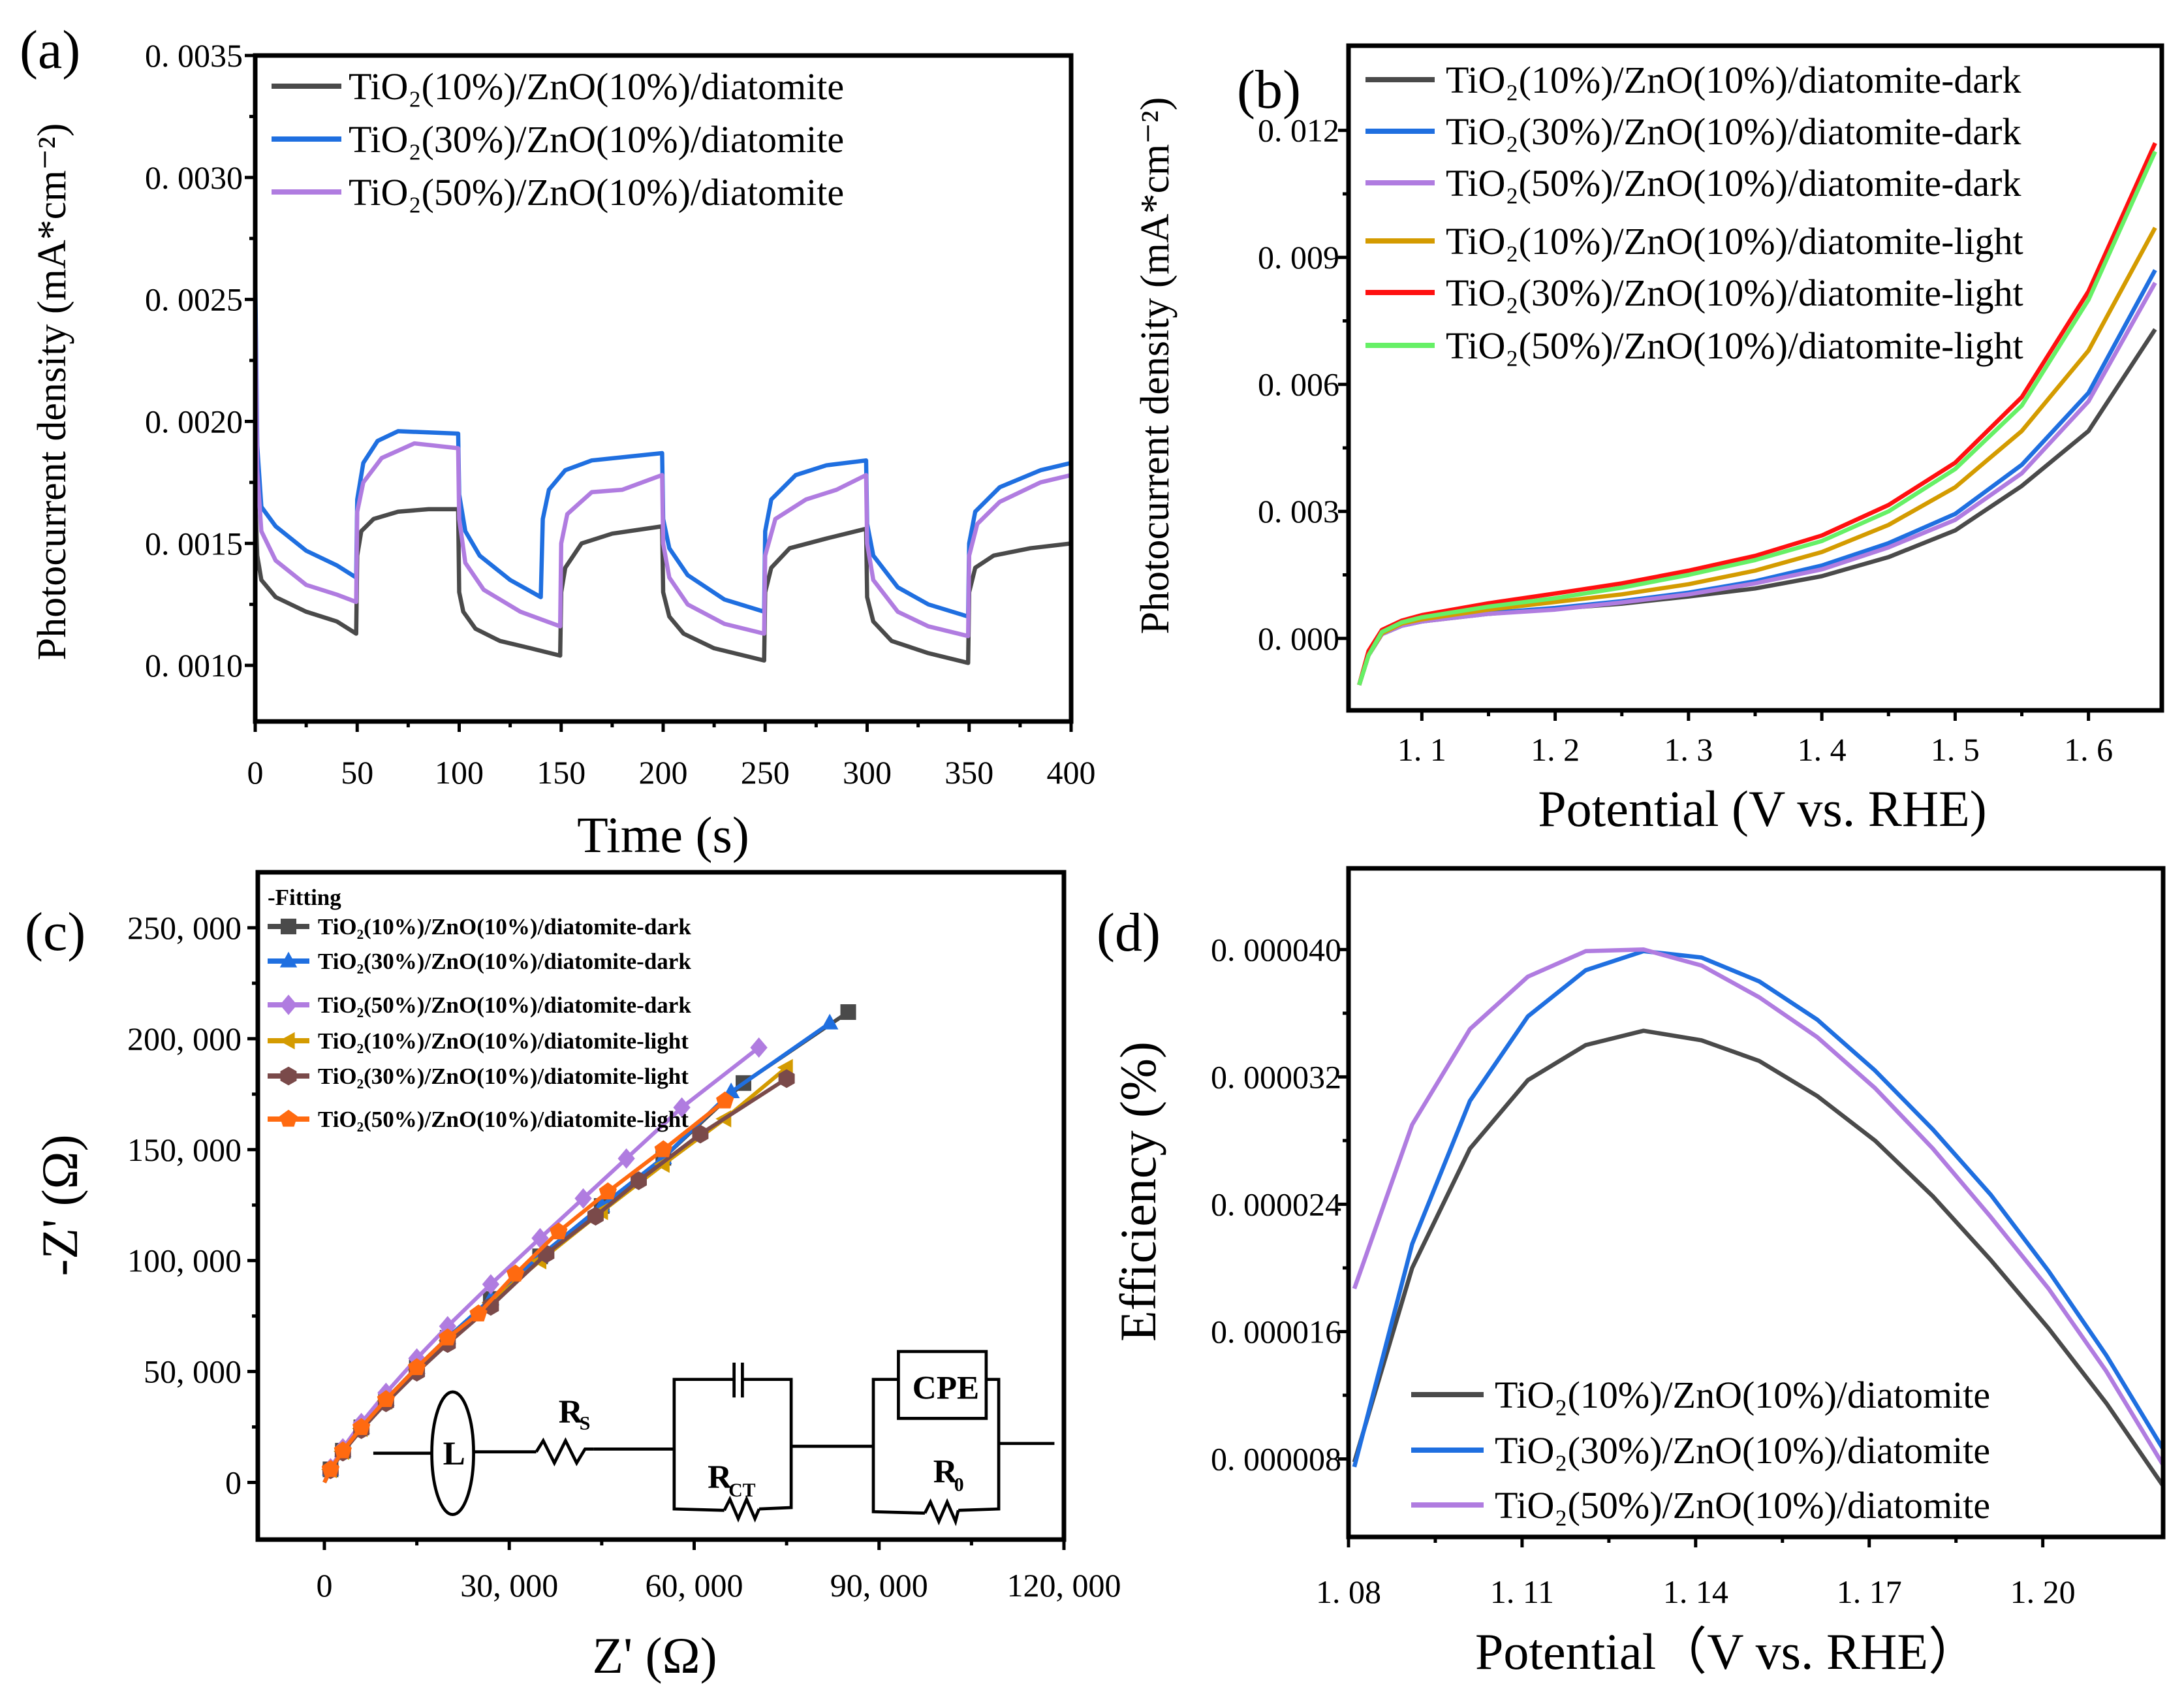 Image resolution: width=2184 pixels, height=1693 pixels. Describe the element at coordinates (357, 773) in the screenshot. I see `x-tick-label: 50` at that location.